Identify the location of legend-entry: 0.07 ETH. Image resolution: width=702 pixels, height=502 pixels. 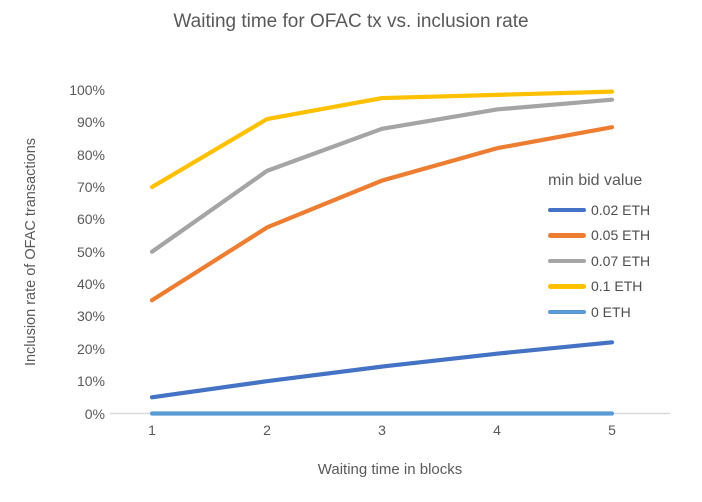
(599, 261).